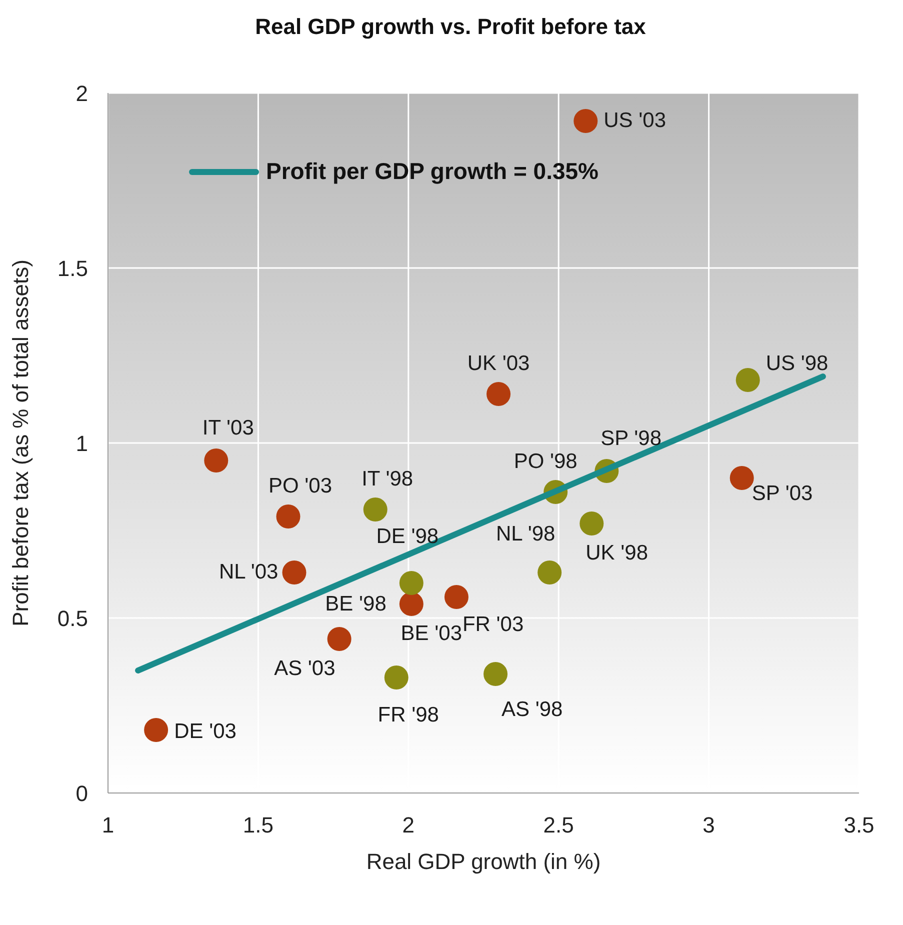 This screenshot has width=903, height=925. Describe the element at coordinates (228, 428) in the screenshot. I see `annotation: IT '03` at that location.